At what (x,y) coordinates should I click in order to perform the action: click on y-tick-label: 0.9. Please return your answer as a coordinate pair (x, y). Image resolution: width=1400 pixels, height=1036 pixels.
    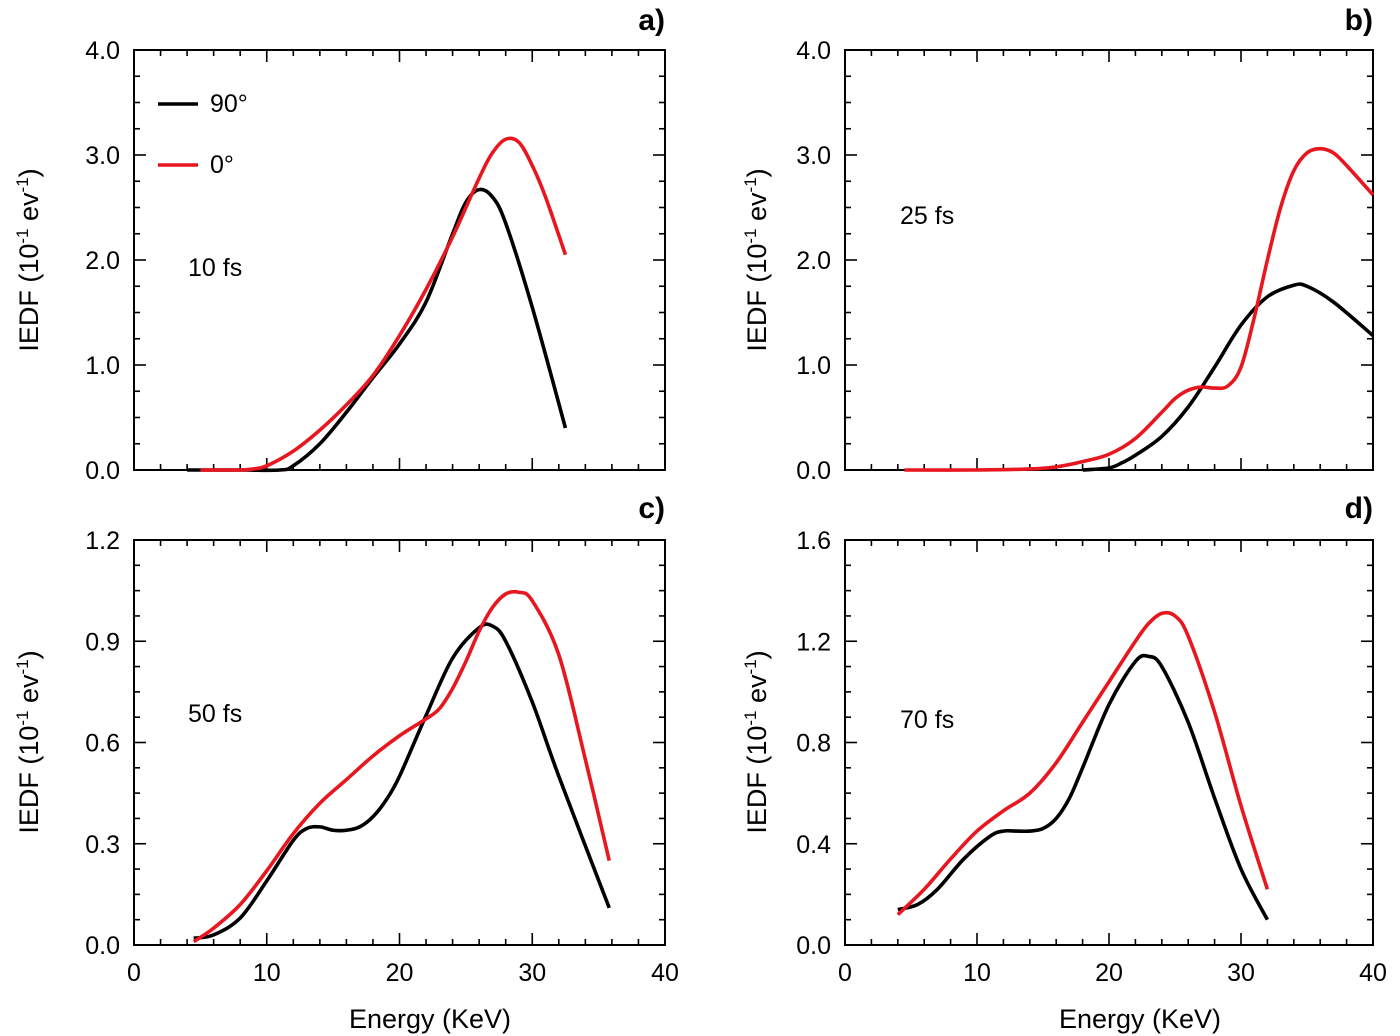
    Looking at the image, I should click on (102, 642).